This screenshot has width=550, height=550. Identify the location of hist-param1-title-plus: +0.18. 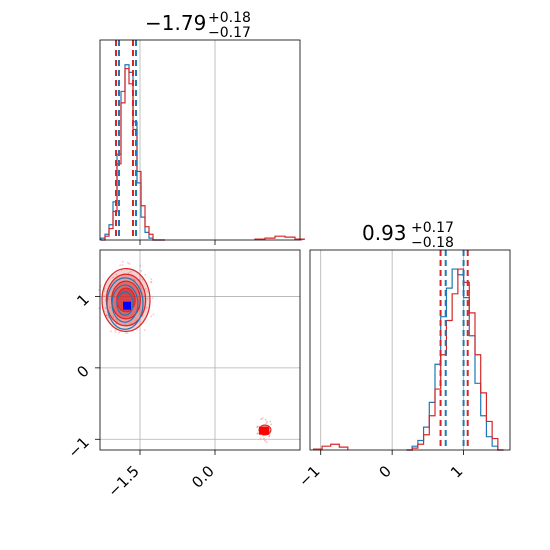
(229, 18).